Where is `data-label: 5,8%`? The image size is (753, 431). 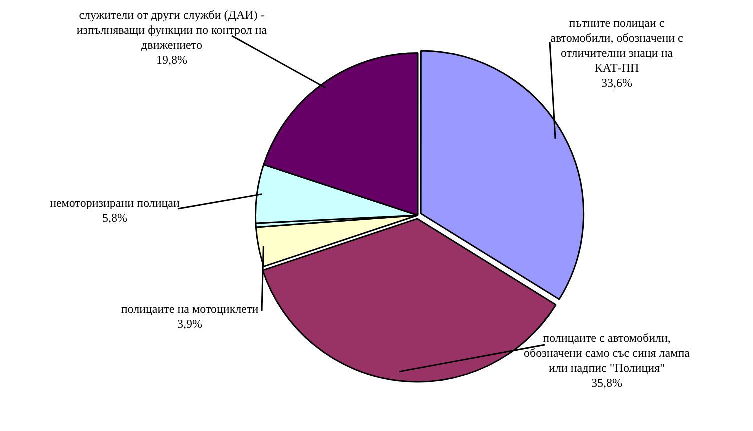
data-label: 5,8% is located at coordinates (115, 218).